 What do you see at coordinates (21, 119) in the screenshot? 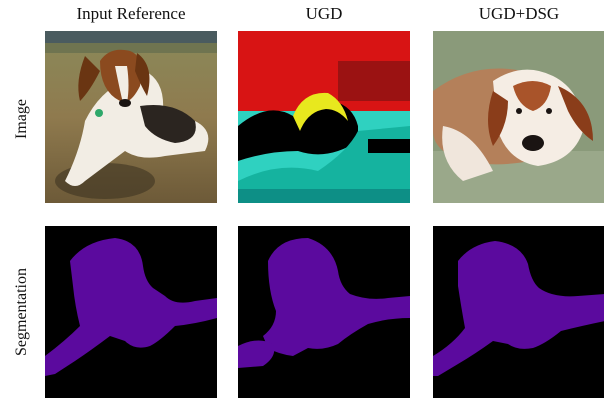
I see `row-label-image: Image` at bounding box center [21, 119].